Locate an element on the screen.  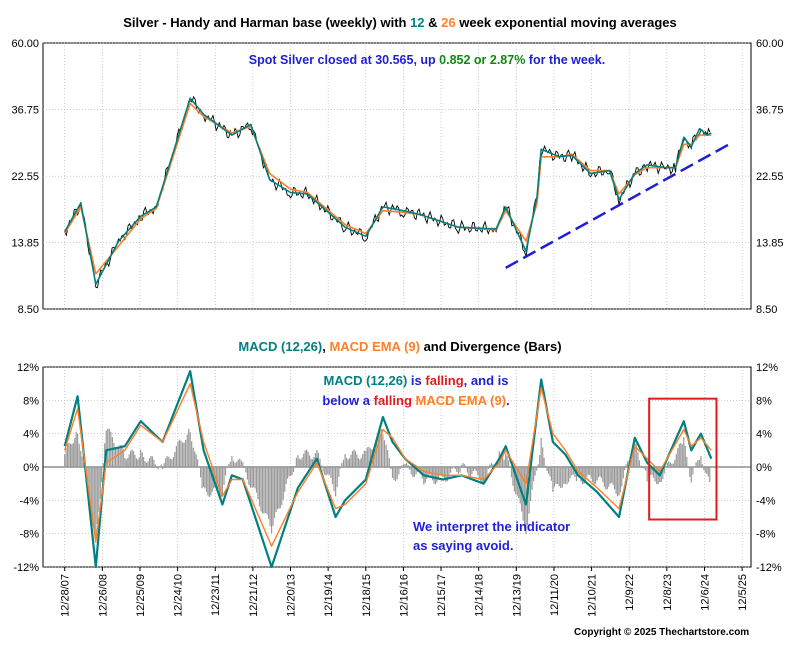
price-chart-title-part-3: 26 is located at coordinates (448, 22).